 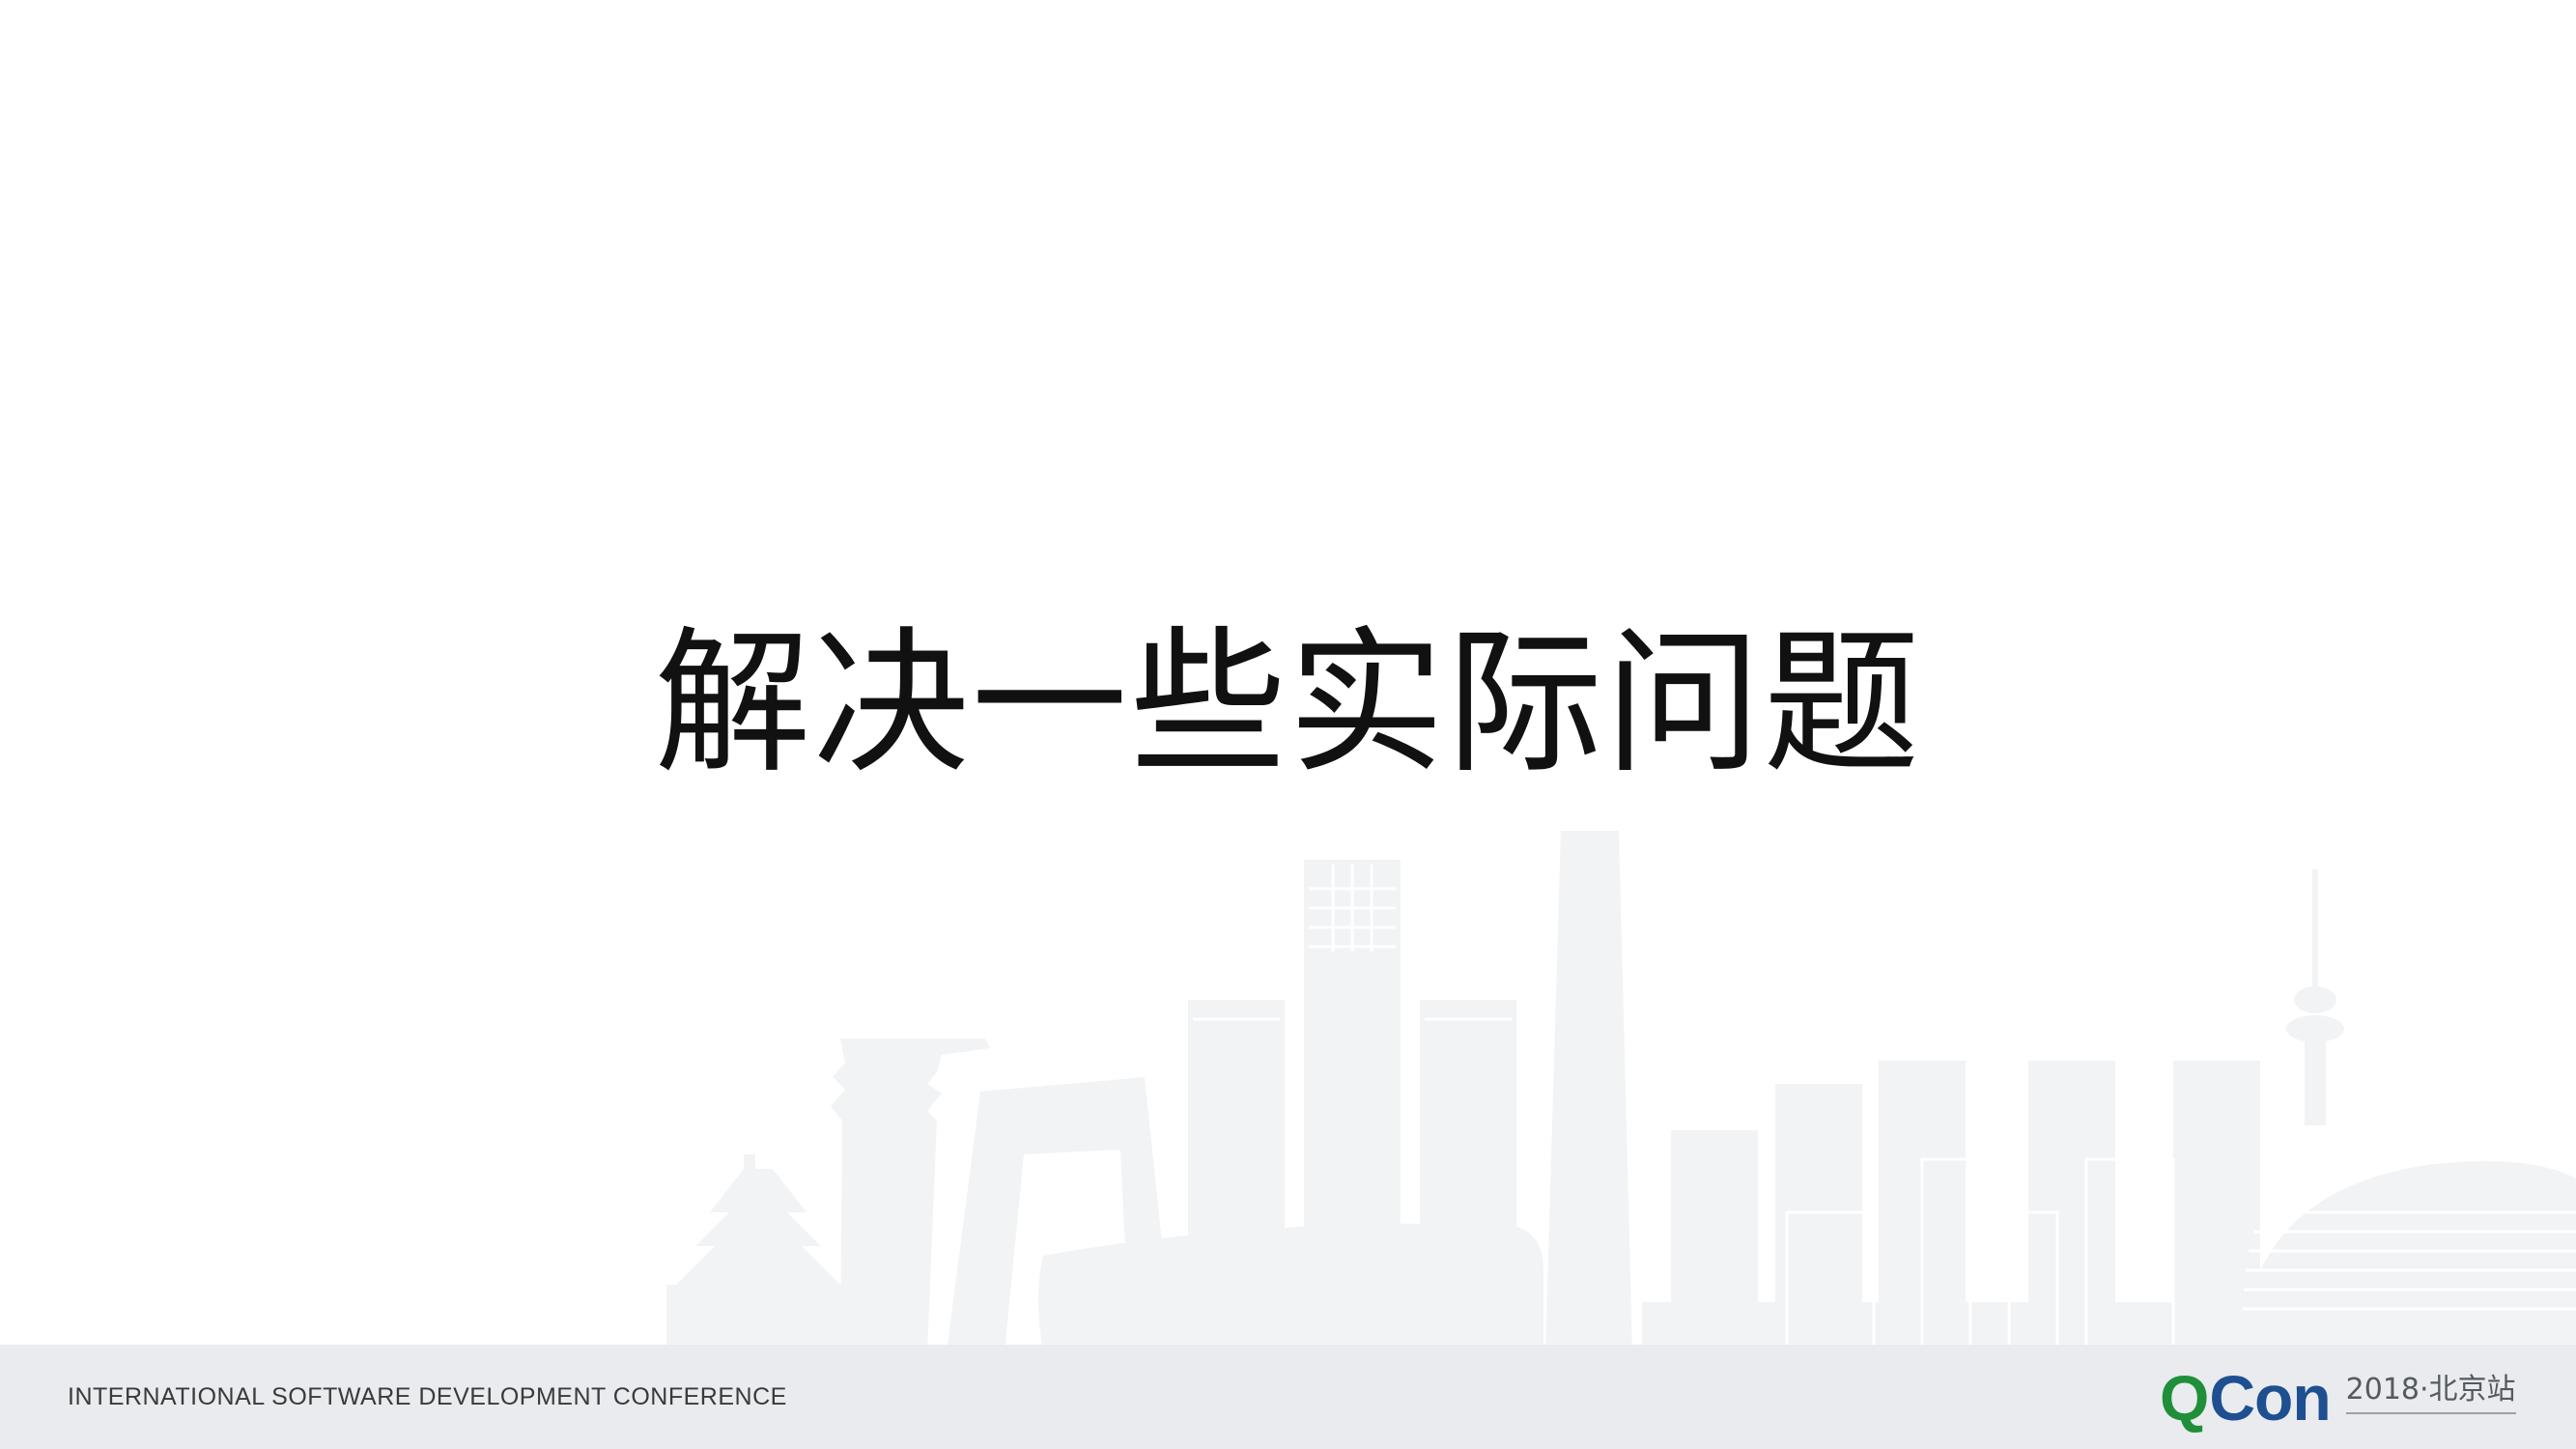 I want to click on logo-con: Con, so click(x=2270, y=1398).